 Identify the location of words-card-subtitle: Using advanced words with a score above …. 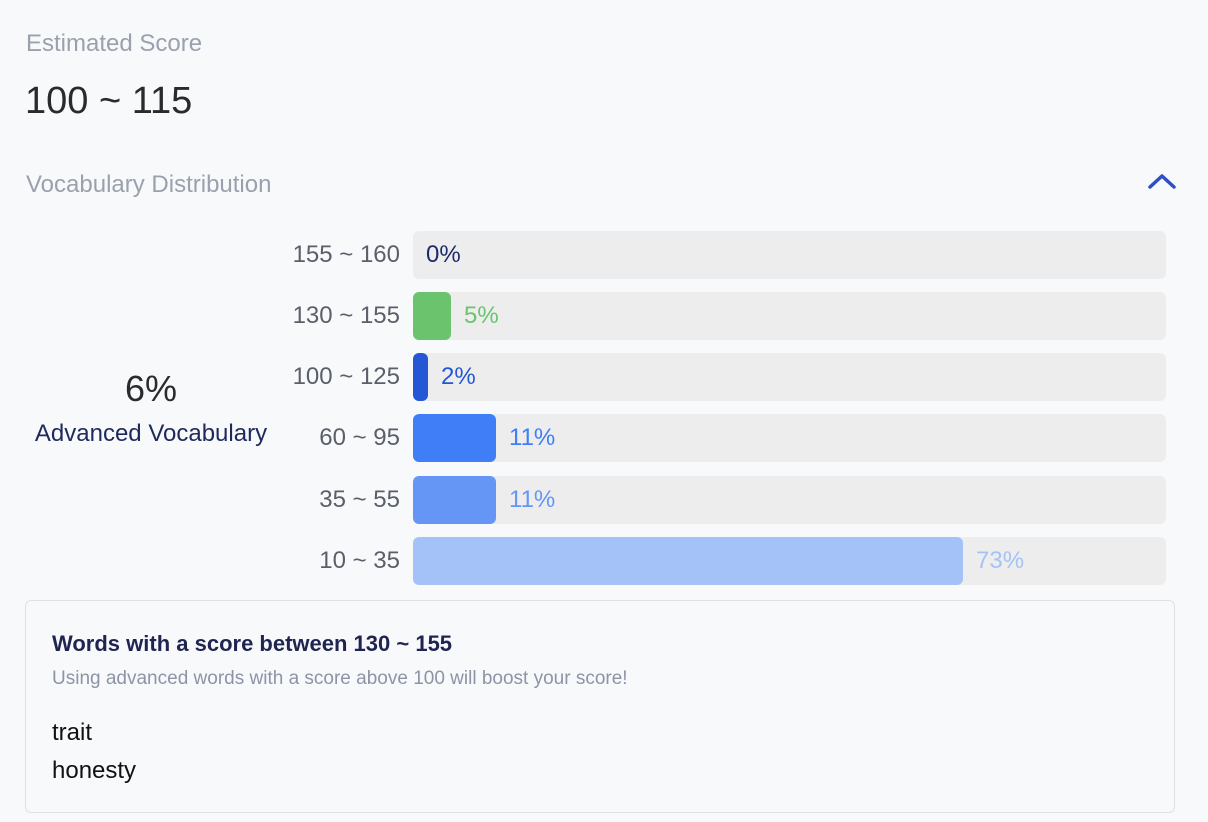
(340, 678).